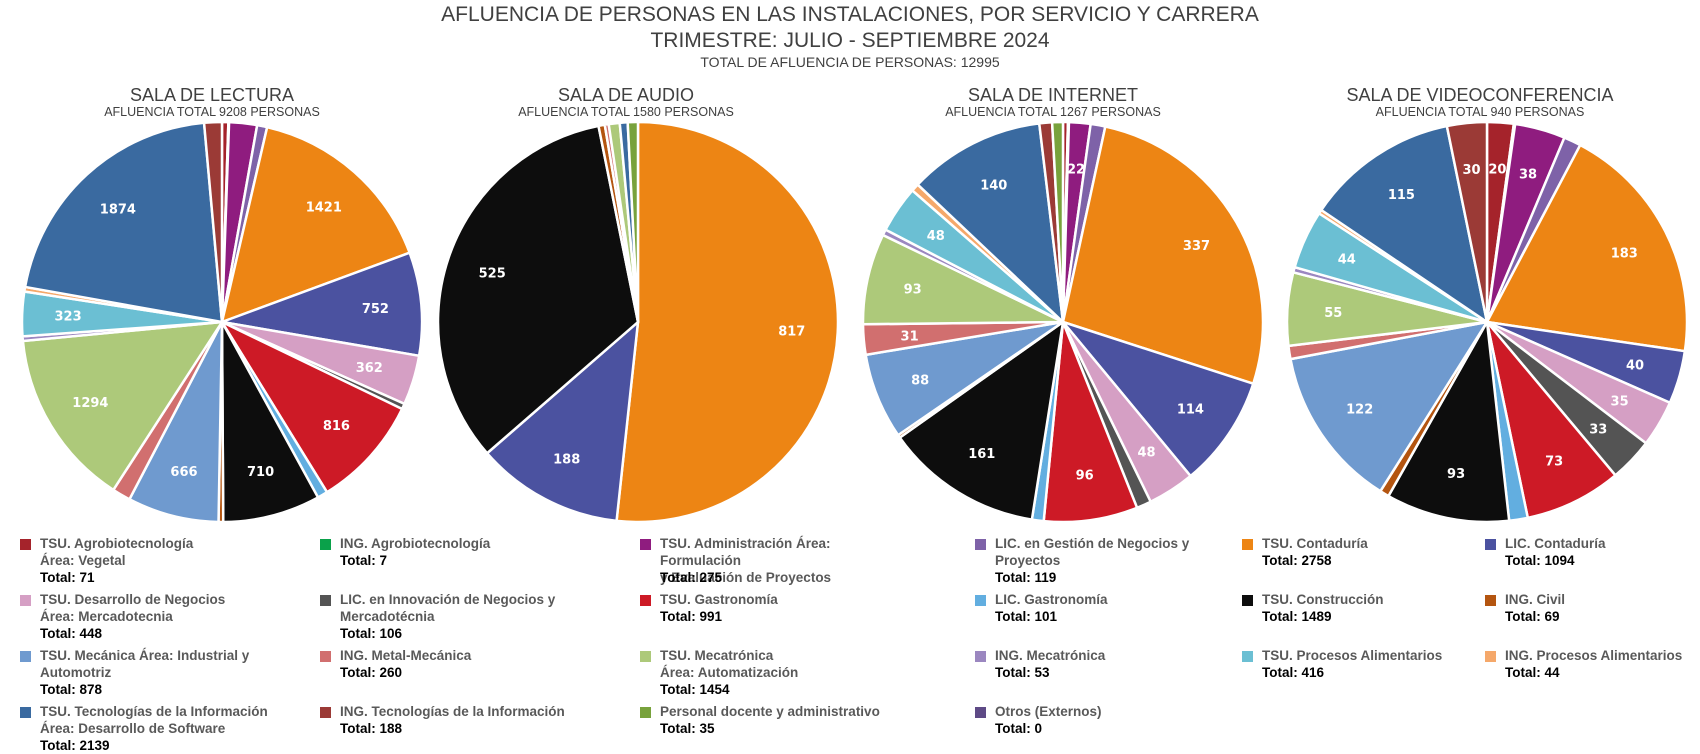 The width and height of the screenshot is (1700, 754). I want to click on slice-value-label: 115, so click(1401, 195).